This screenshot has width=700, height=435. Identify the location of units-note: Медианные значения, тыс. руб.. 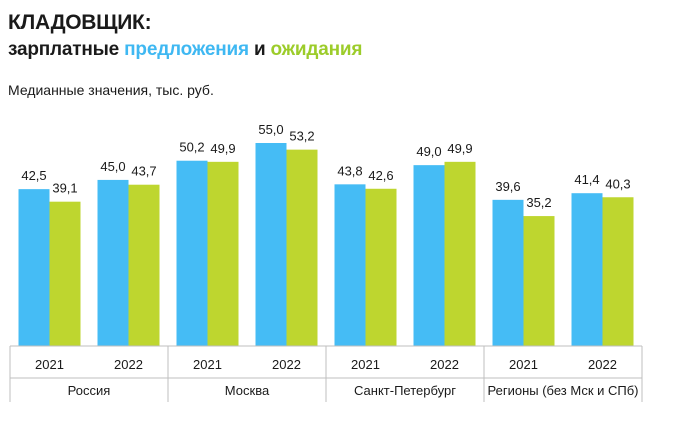
(111, 90).